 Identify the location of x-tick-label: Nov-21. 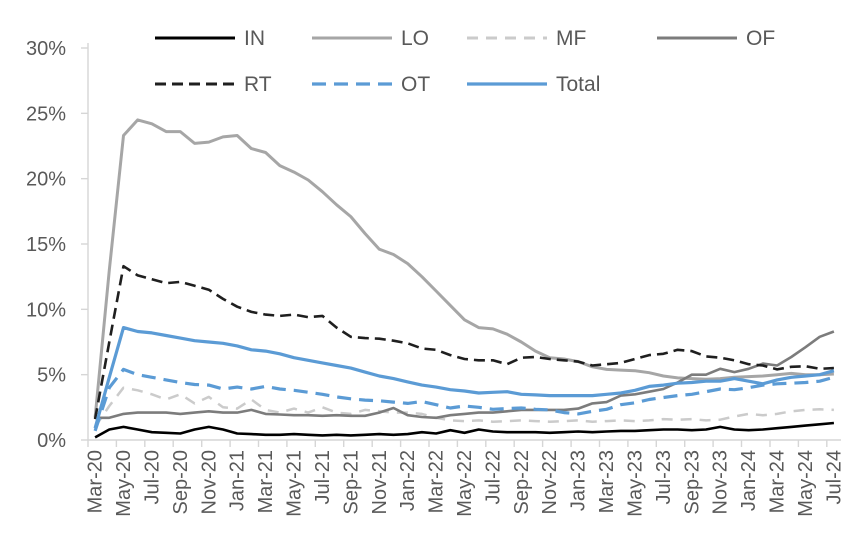
(380, 482).